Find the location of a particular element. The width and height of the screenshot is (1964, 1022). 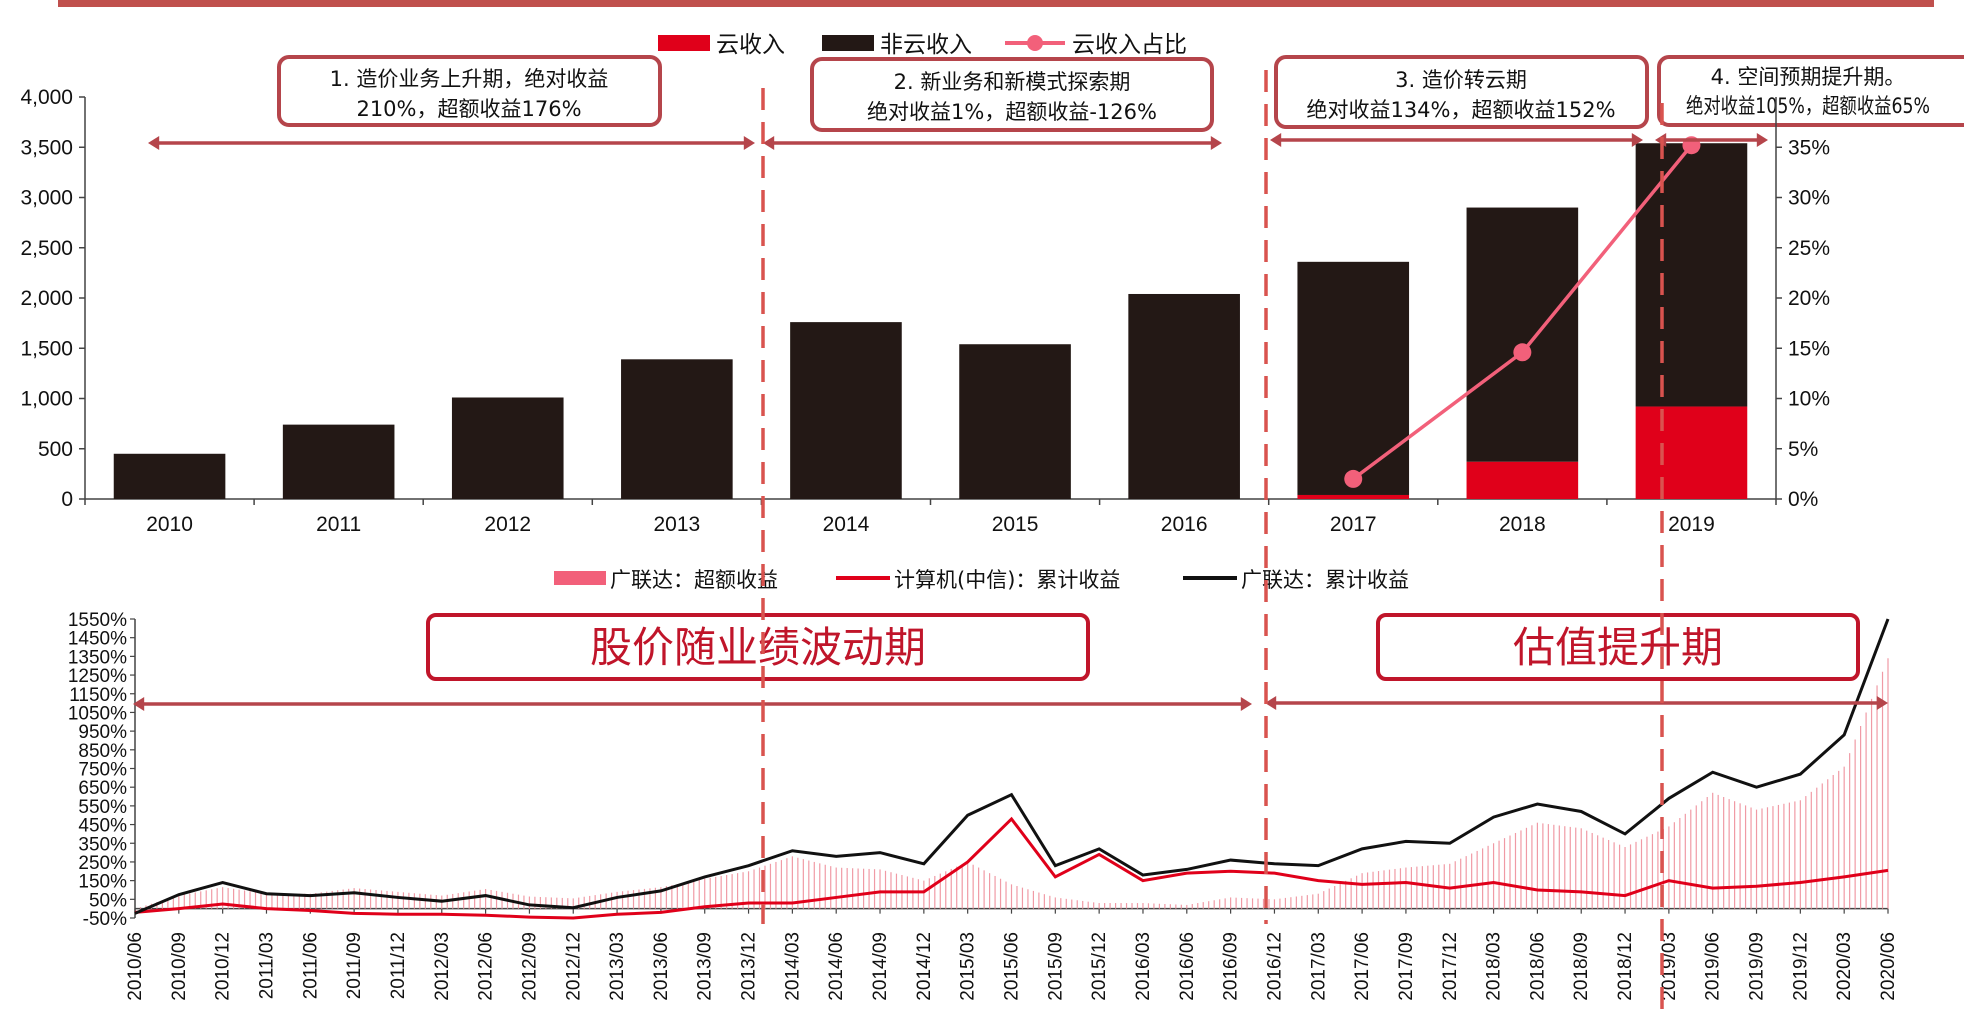

bottom-x-tick-label: 2018/12 is located at coordinates (1625, 966).